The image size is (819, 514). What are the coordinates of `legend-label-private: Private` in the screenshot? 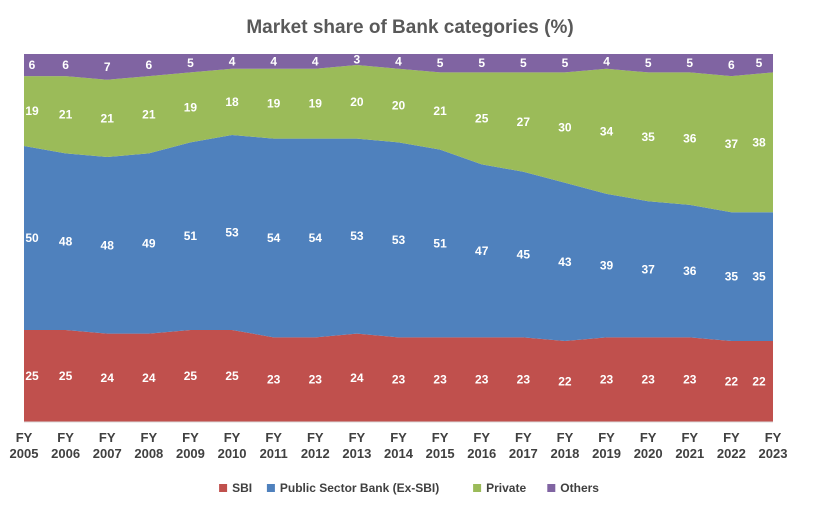 It's located at (506, 488).